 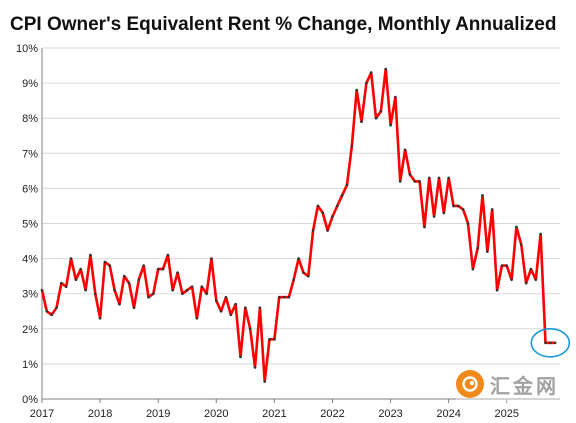 What do you see at coordinates (27, 49) in the screenshot?
I see `y-tick-label: 10%` at bounding box center [27, 49].